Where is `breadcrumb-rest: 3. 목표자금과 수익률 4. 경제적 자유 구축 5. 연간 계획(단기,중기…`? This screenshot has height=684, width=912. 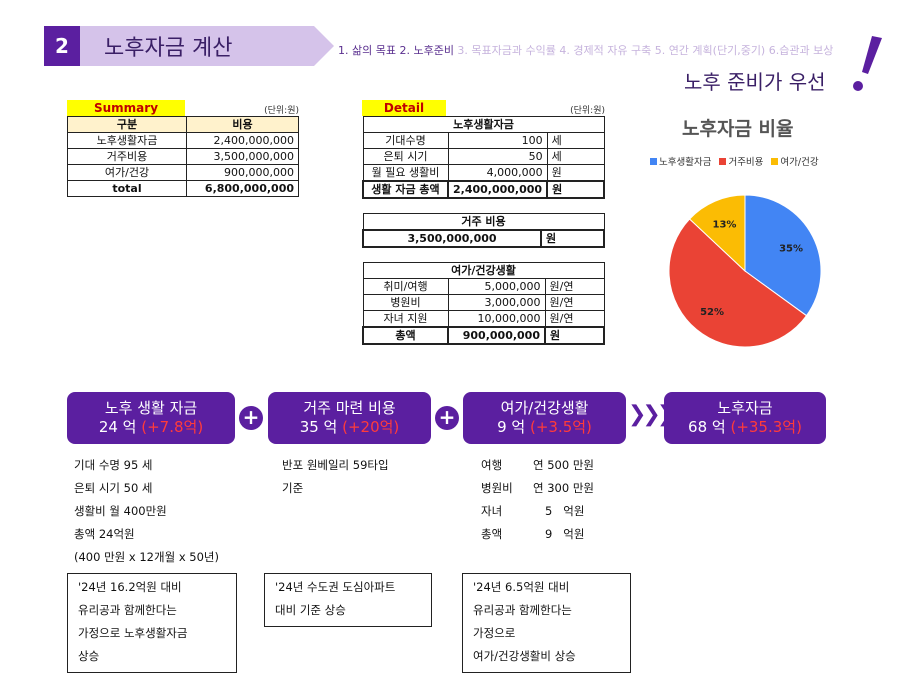
breadcrumb-rest: 3. 목표자금과 수익률 4. 경제적 자유 구축 5. 연간 계획(단기,중기… is located at coordinates (643, 50).